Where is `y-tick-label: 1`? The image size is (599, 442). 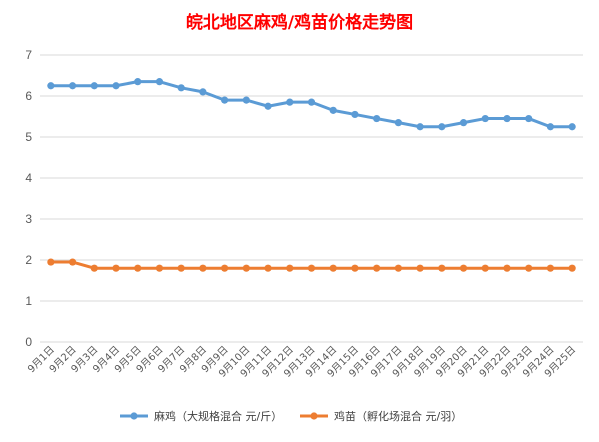 y-tick-label: 1 is located at coordinates (28, 301).